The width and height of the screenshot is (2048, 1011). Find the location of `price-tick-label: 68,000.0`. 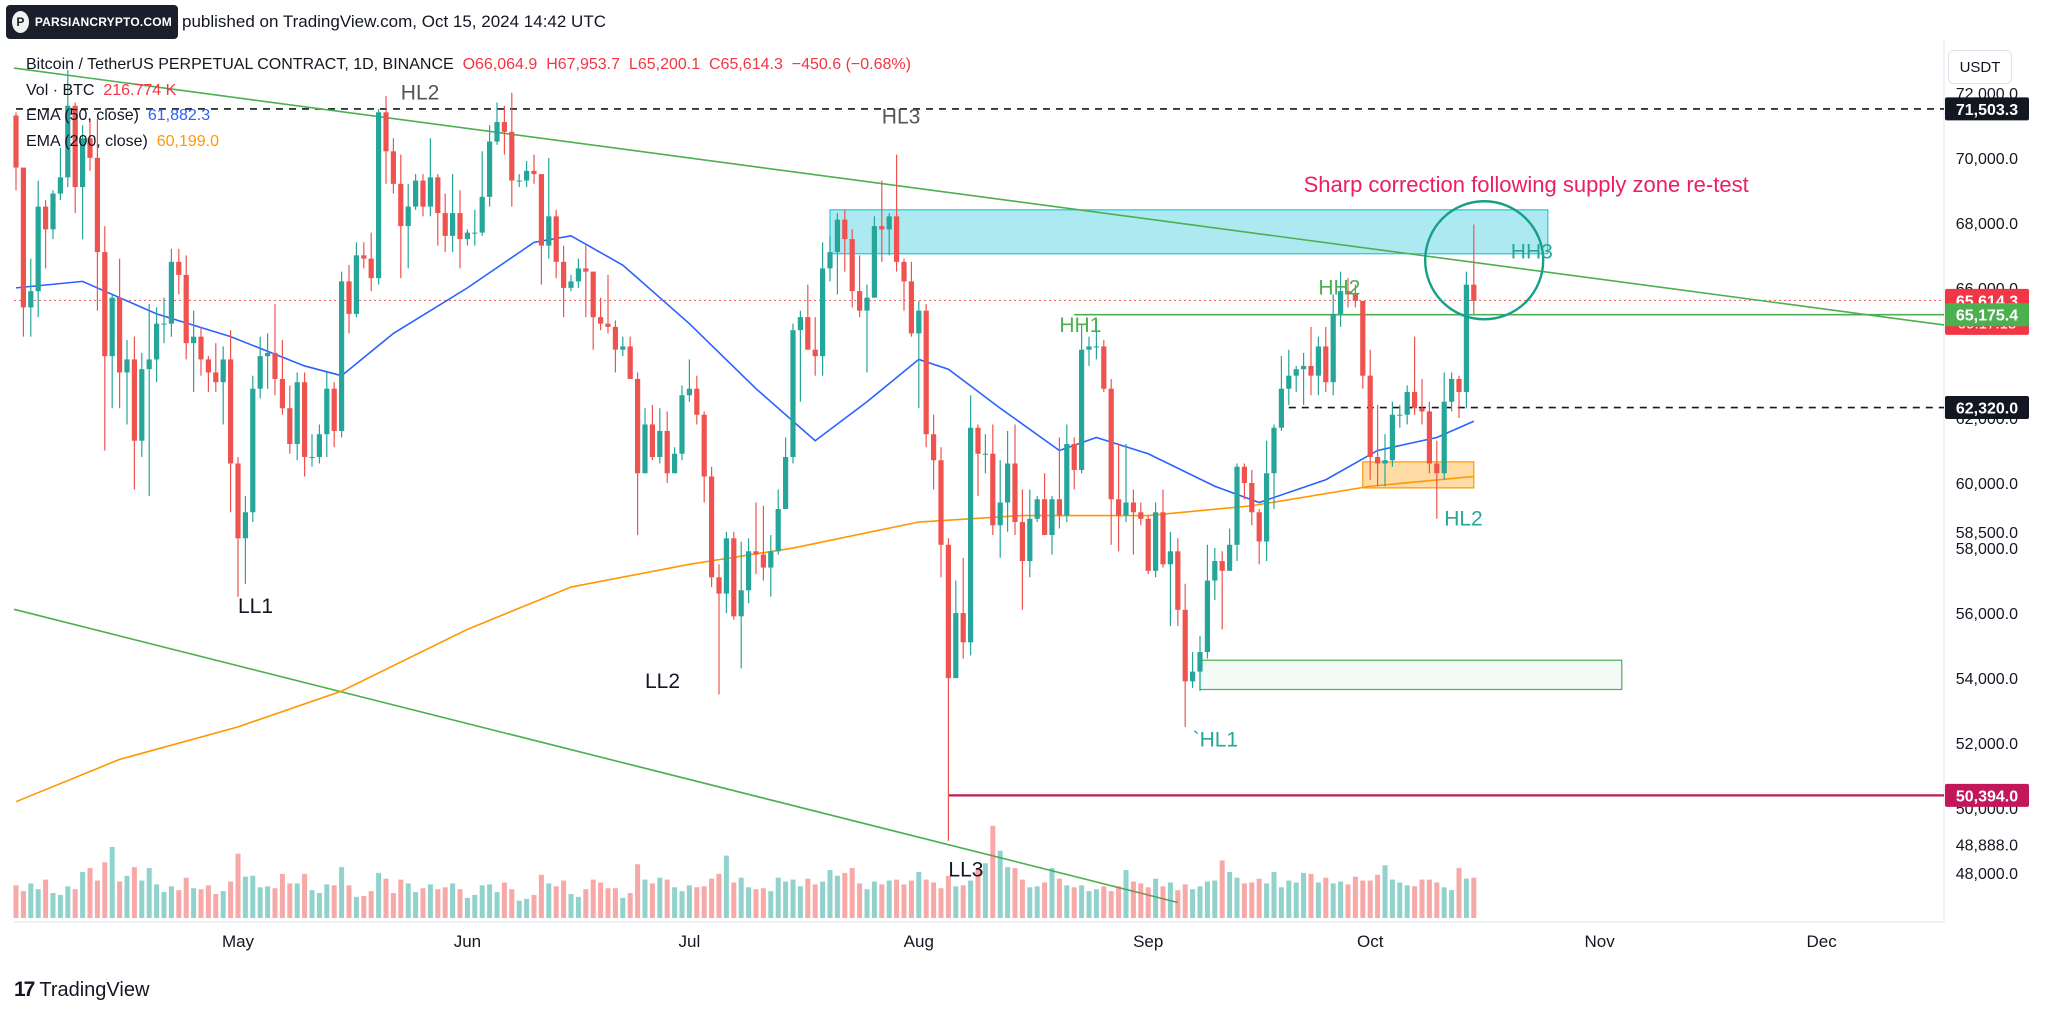

price-tick-label: 68,000.0 is located at coordinates (1987, 224).